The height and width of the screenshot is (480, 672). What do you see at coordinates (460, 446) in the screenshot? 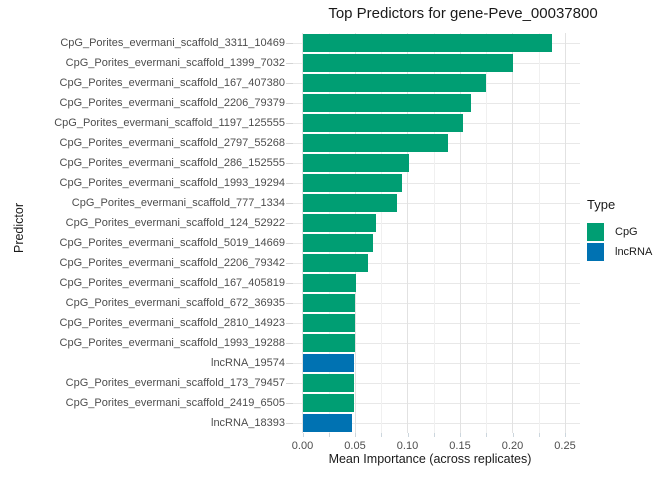
I see `x-tick-label: 0.15` at bounding box center [460, 446].